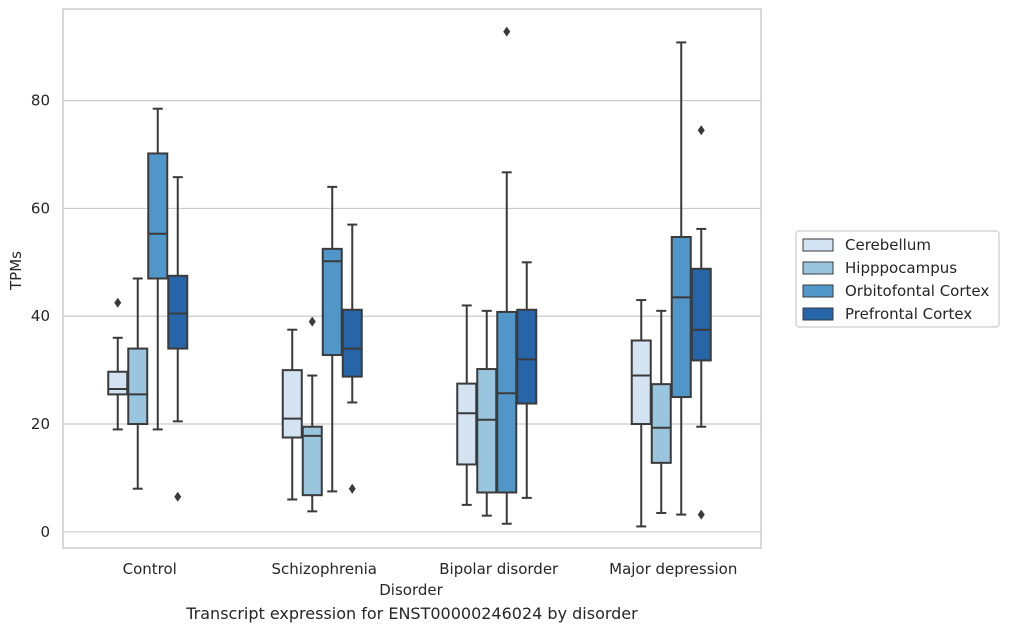 The height and width of the screenshot is (634, 1009). Describe the element at coordinates (324, 569) in the screenshot. I see `x-tick-label: Schizophrenia` at that location.